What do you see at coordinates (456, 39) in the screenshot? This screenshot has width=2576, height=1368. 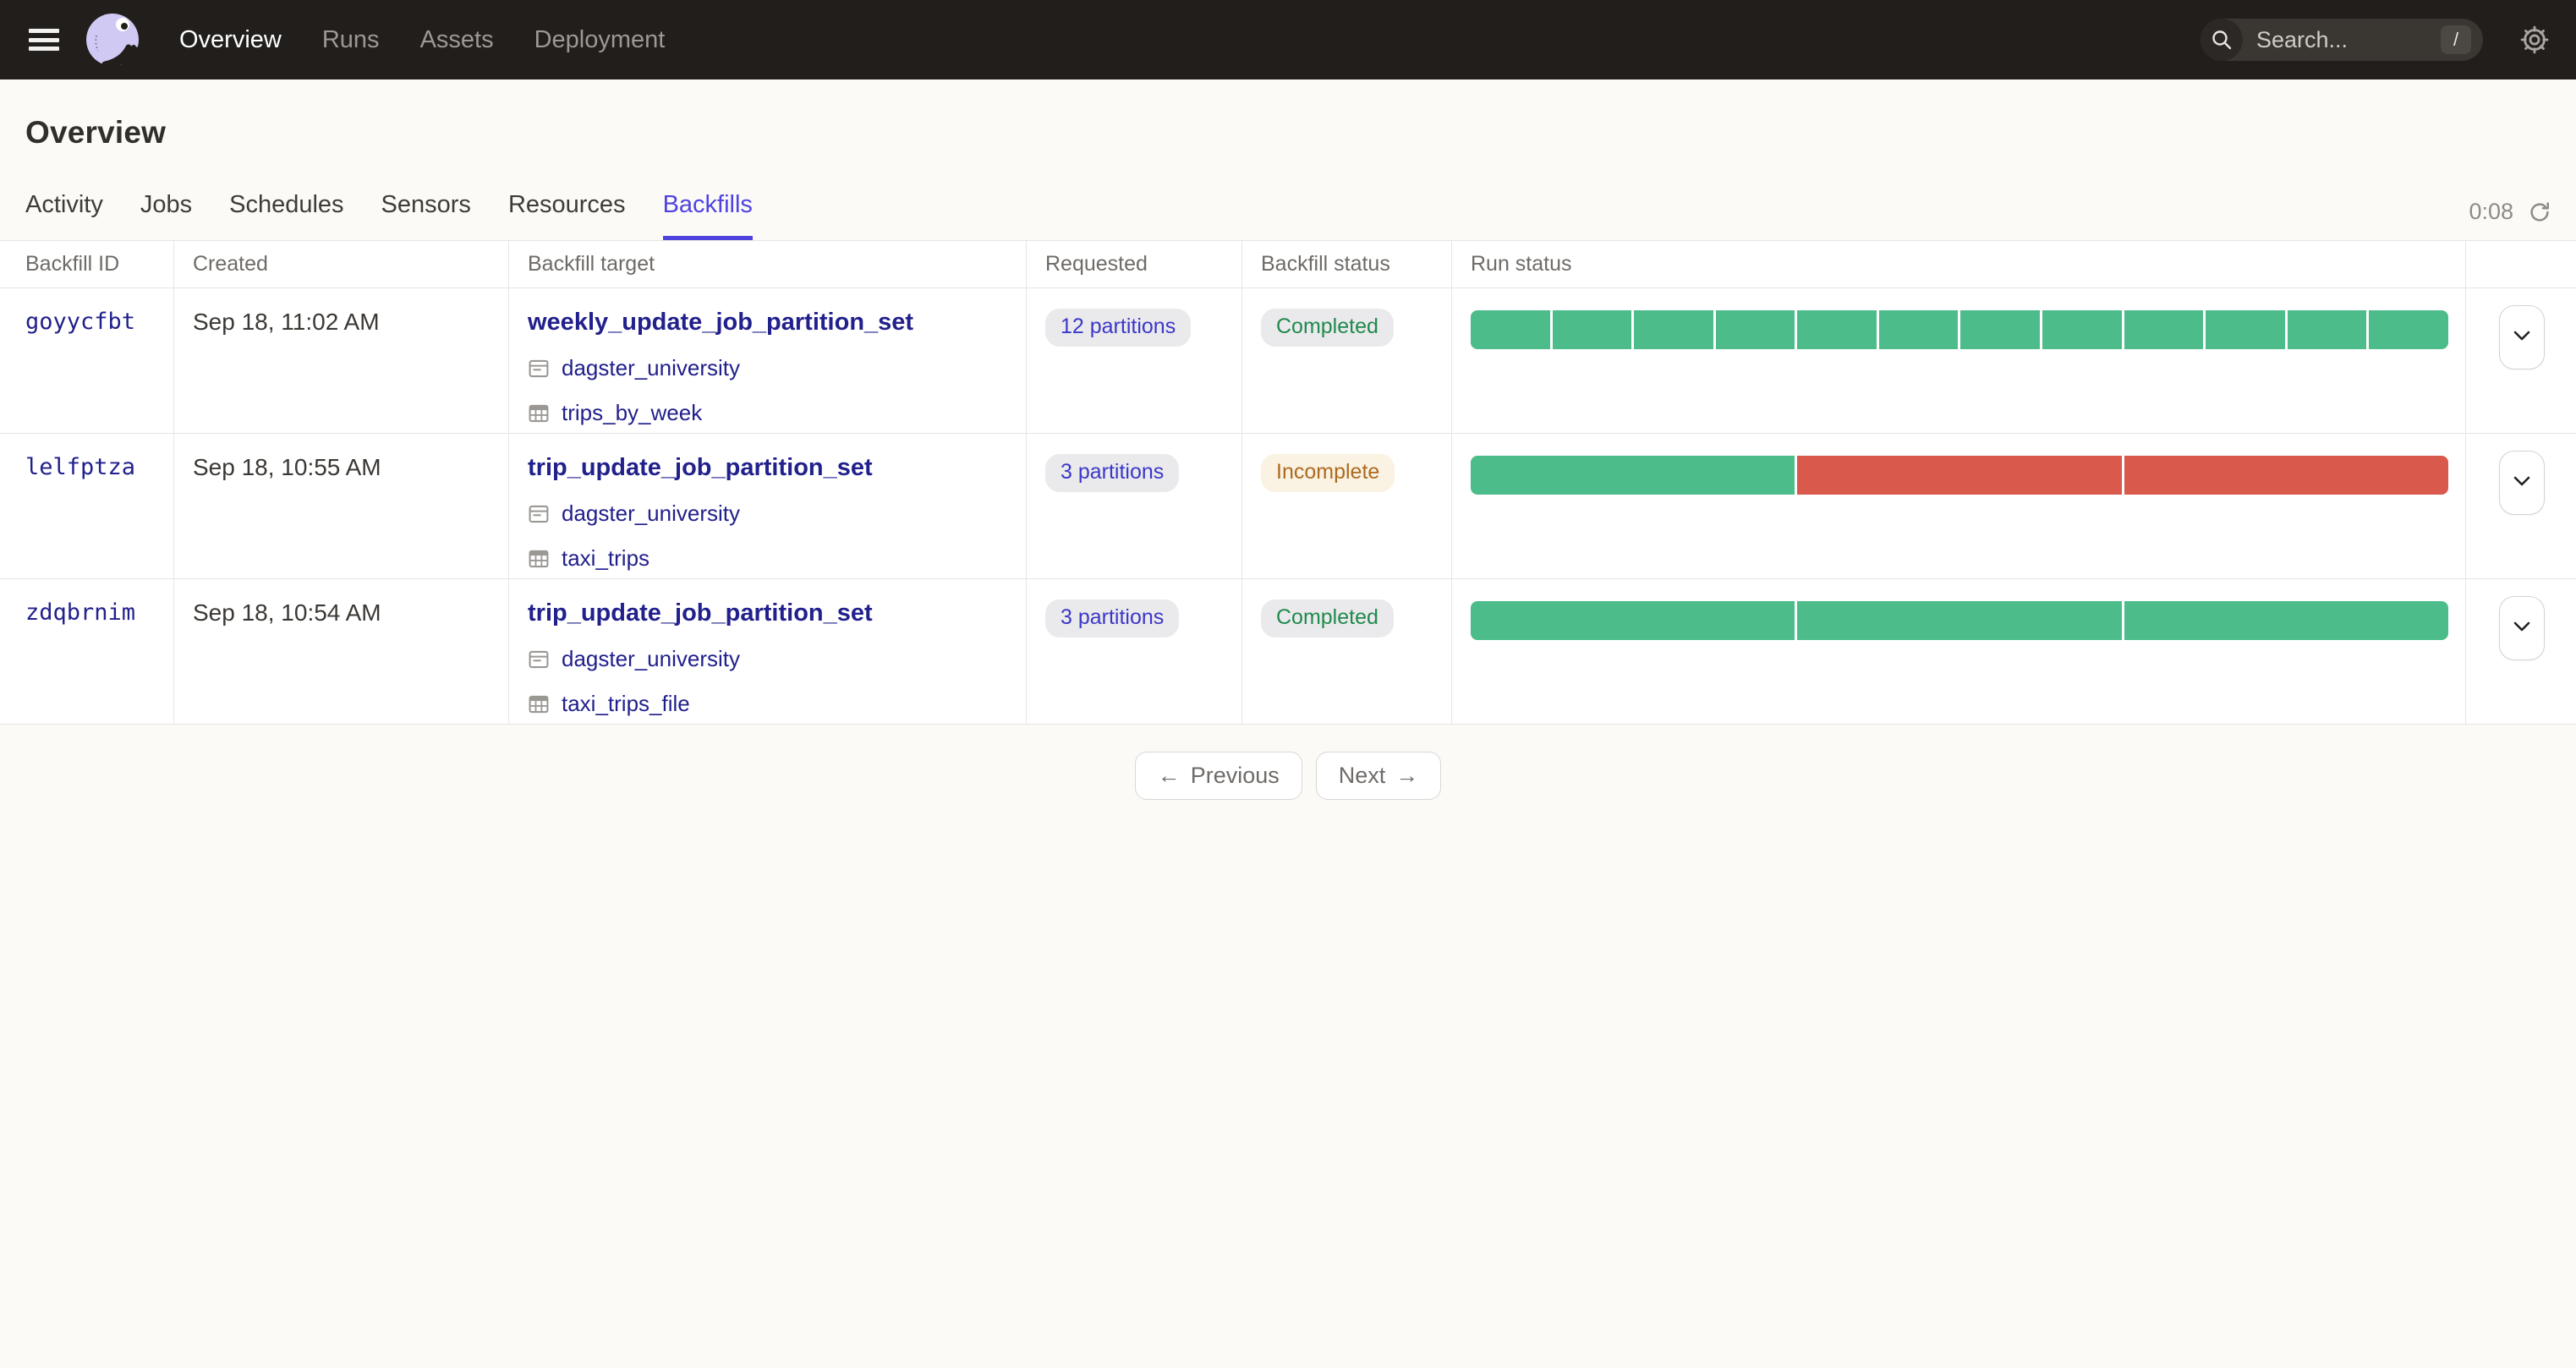 I see `nav-assets: Assets` at bounding box center [456, 39].